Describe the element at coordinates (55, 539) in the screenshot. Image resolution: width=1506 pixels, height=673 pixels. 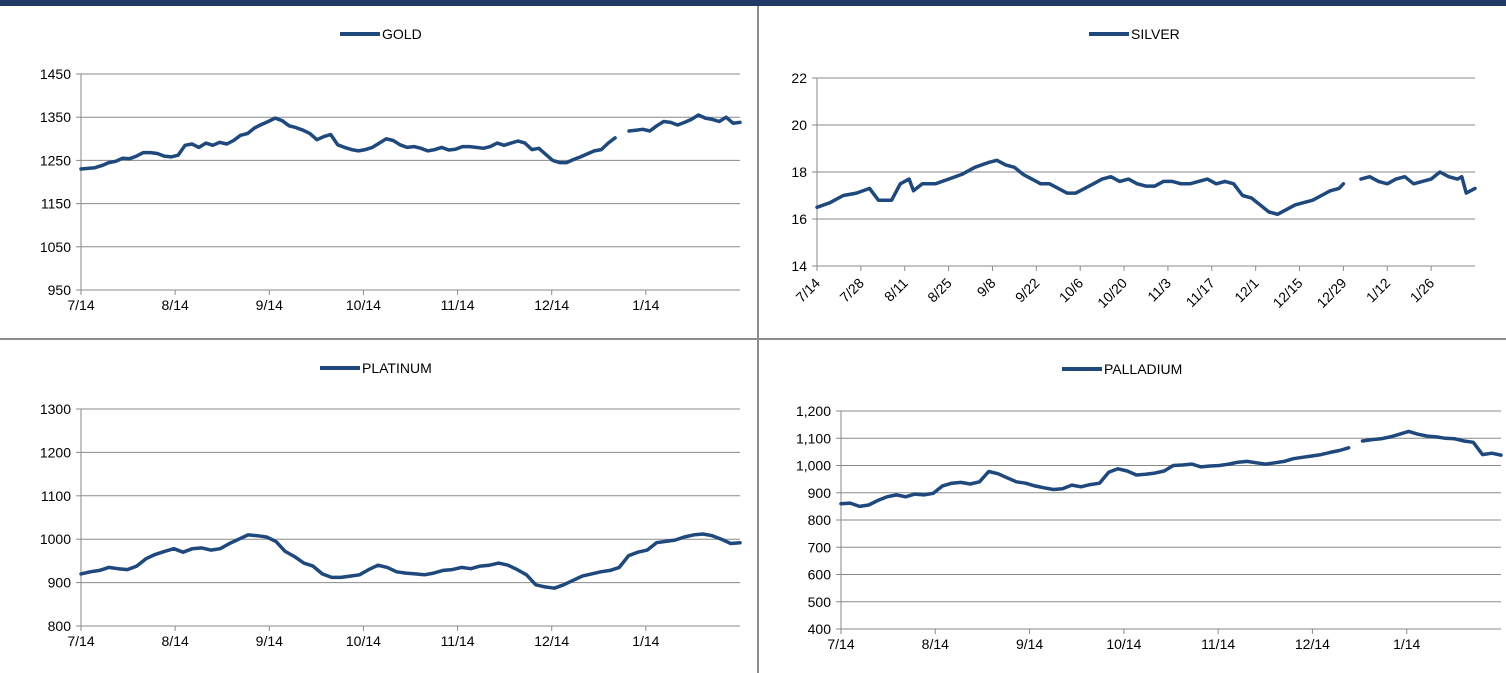
I see `y-tick-label: 1000` at that location.